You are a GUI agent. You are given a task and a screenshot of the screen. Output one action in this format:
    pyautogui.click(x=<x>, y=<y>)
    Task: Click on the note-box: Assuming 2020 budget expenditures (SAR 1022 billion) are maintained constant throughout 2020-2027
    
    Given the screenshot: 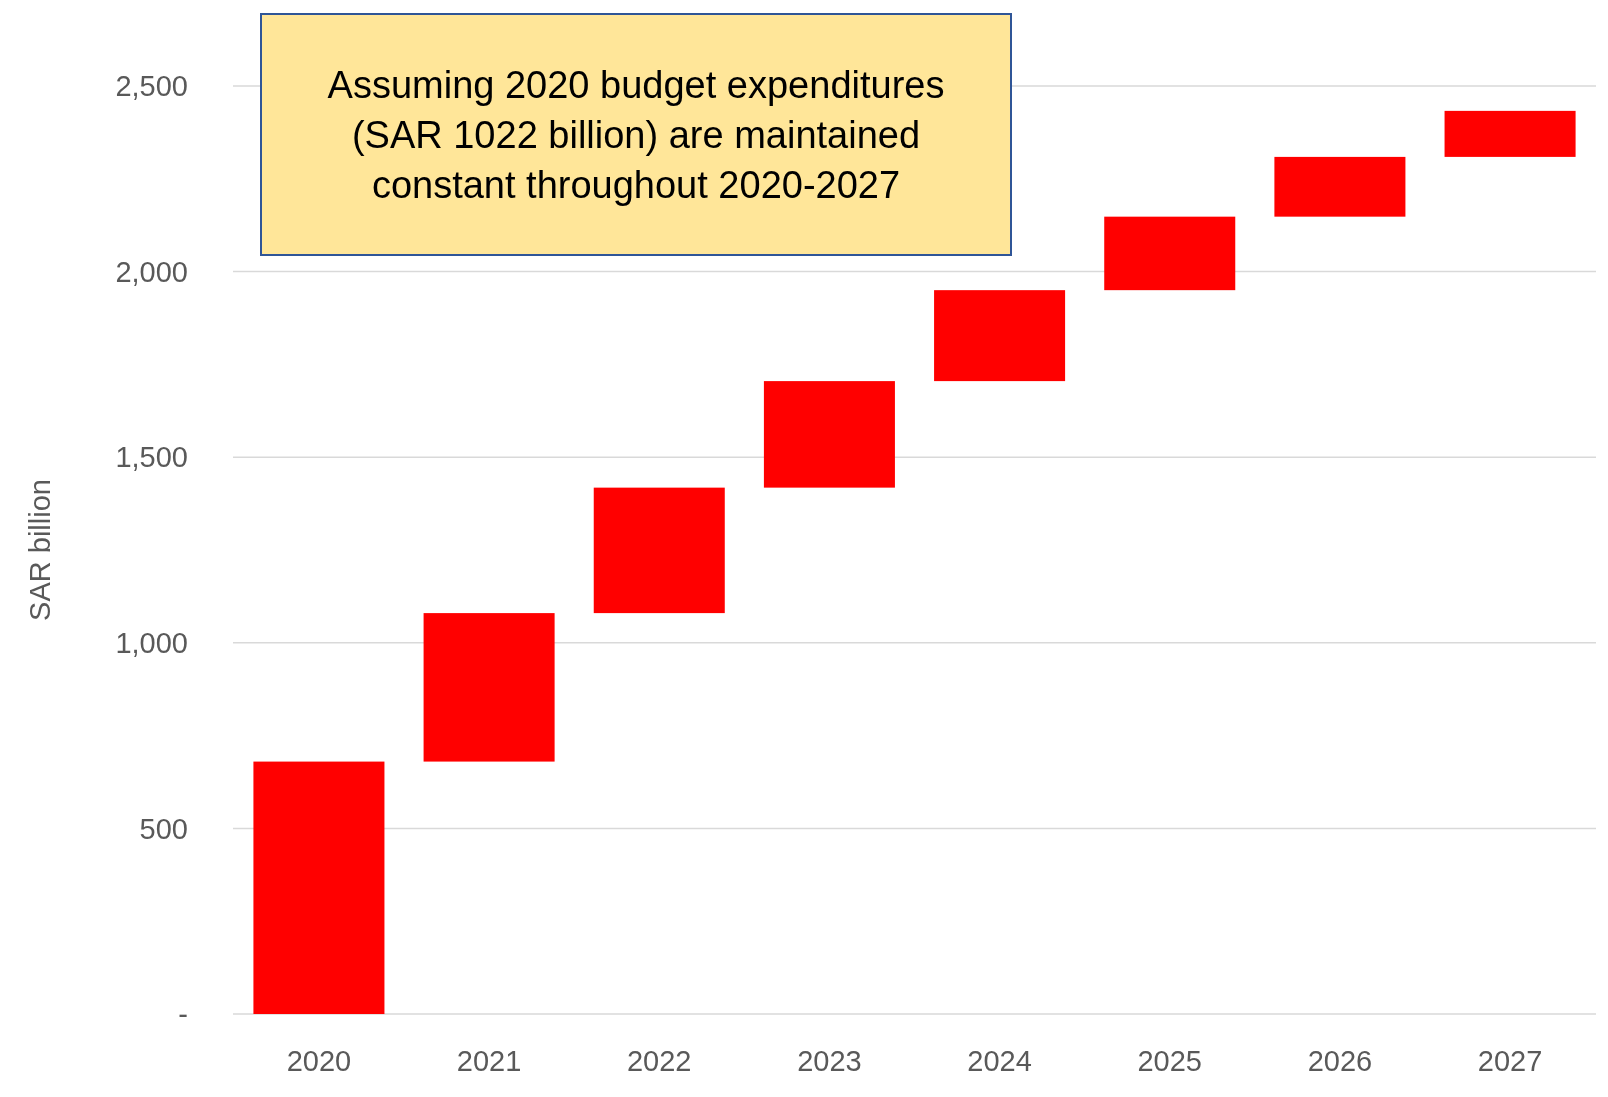 What is the action you would take?
    pyautogui.click(x=636, y=134)
    